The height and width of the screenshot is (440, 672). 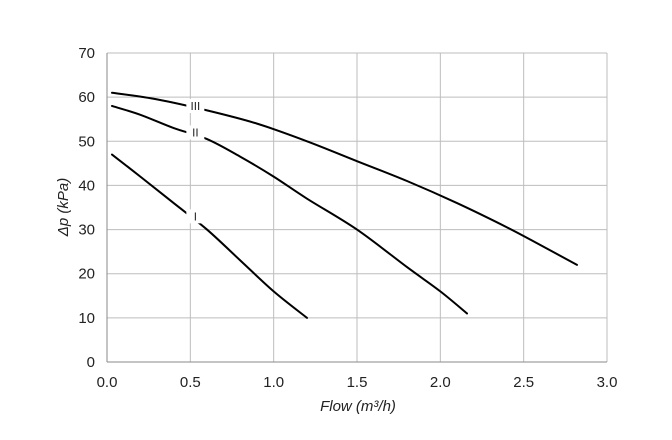 I want to click on series-label-ii: II, so click(x=195, y=132).